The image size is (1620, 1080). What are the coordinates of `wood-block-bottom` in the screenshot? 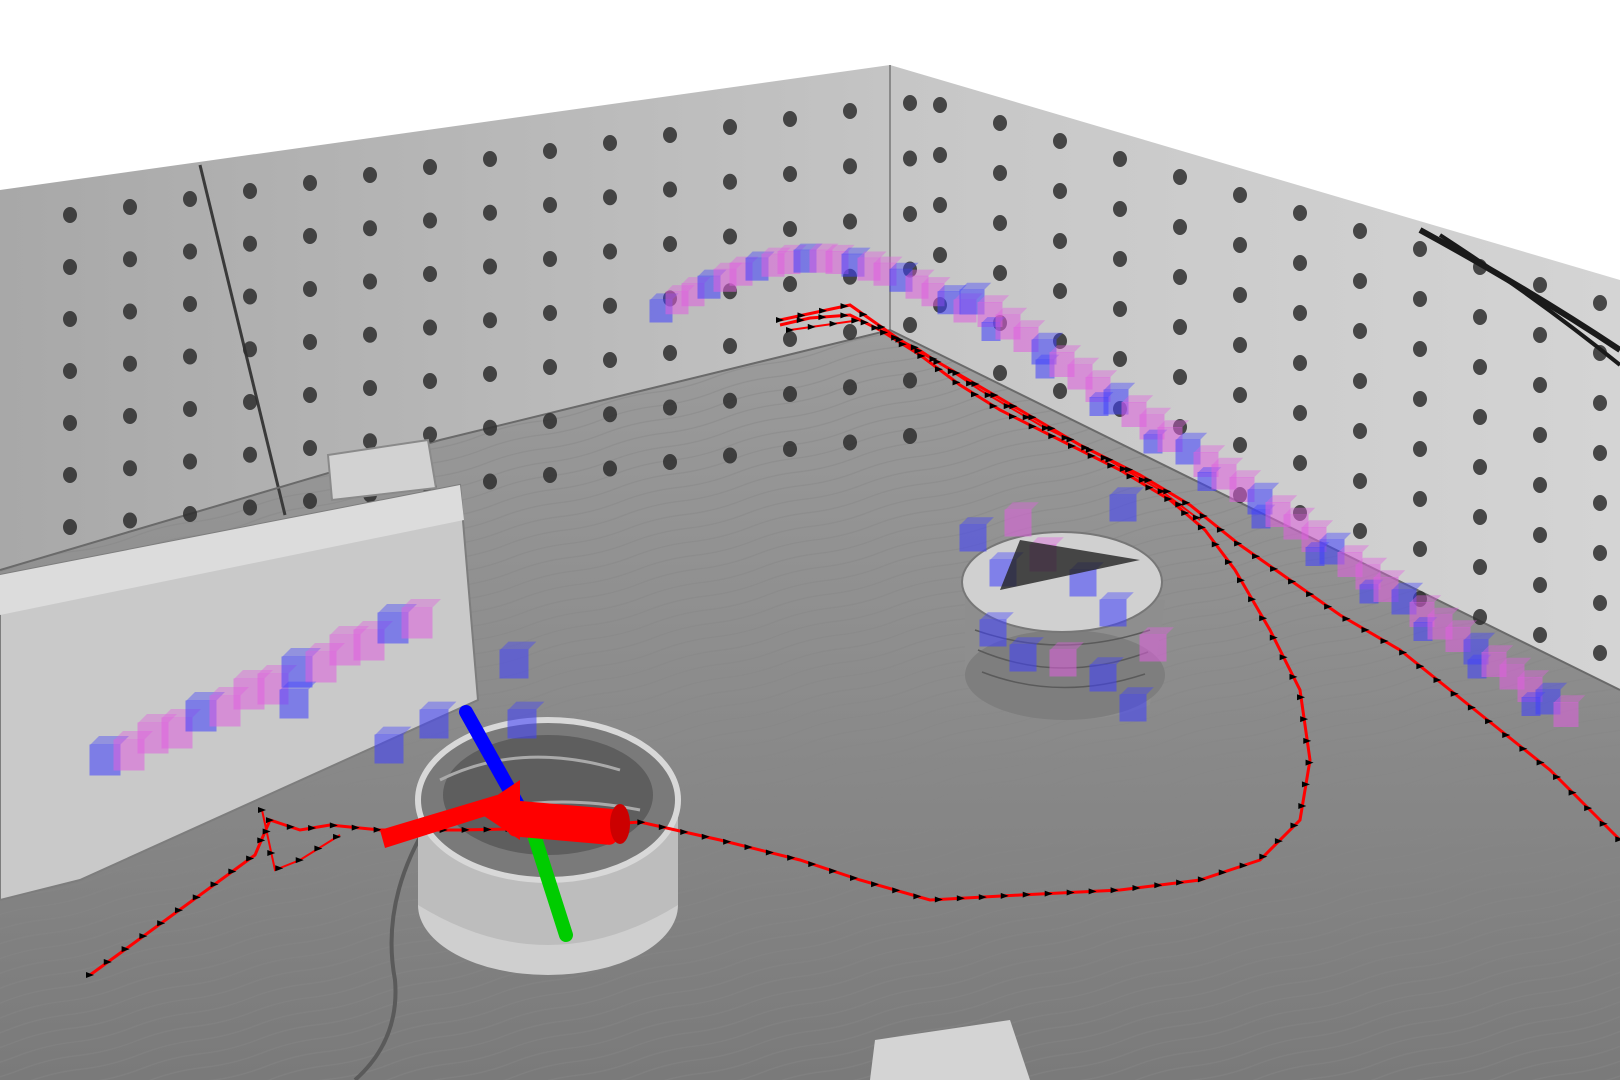 It's located at (950, 1050).